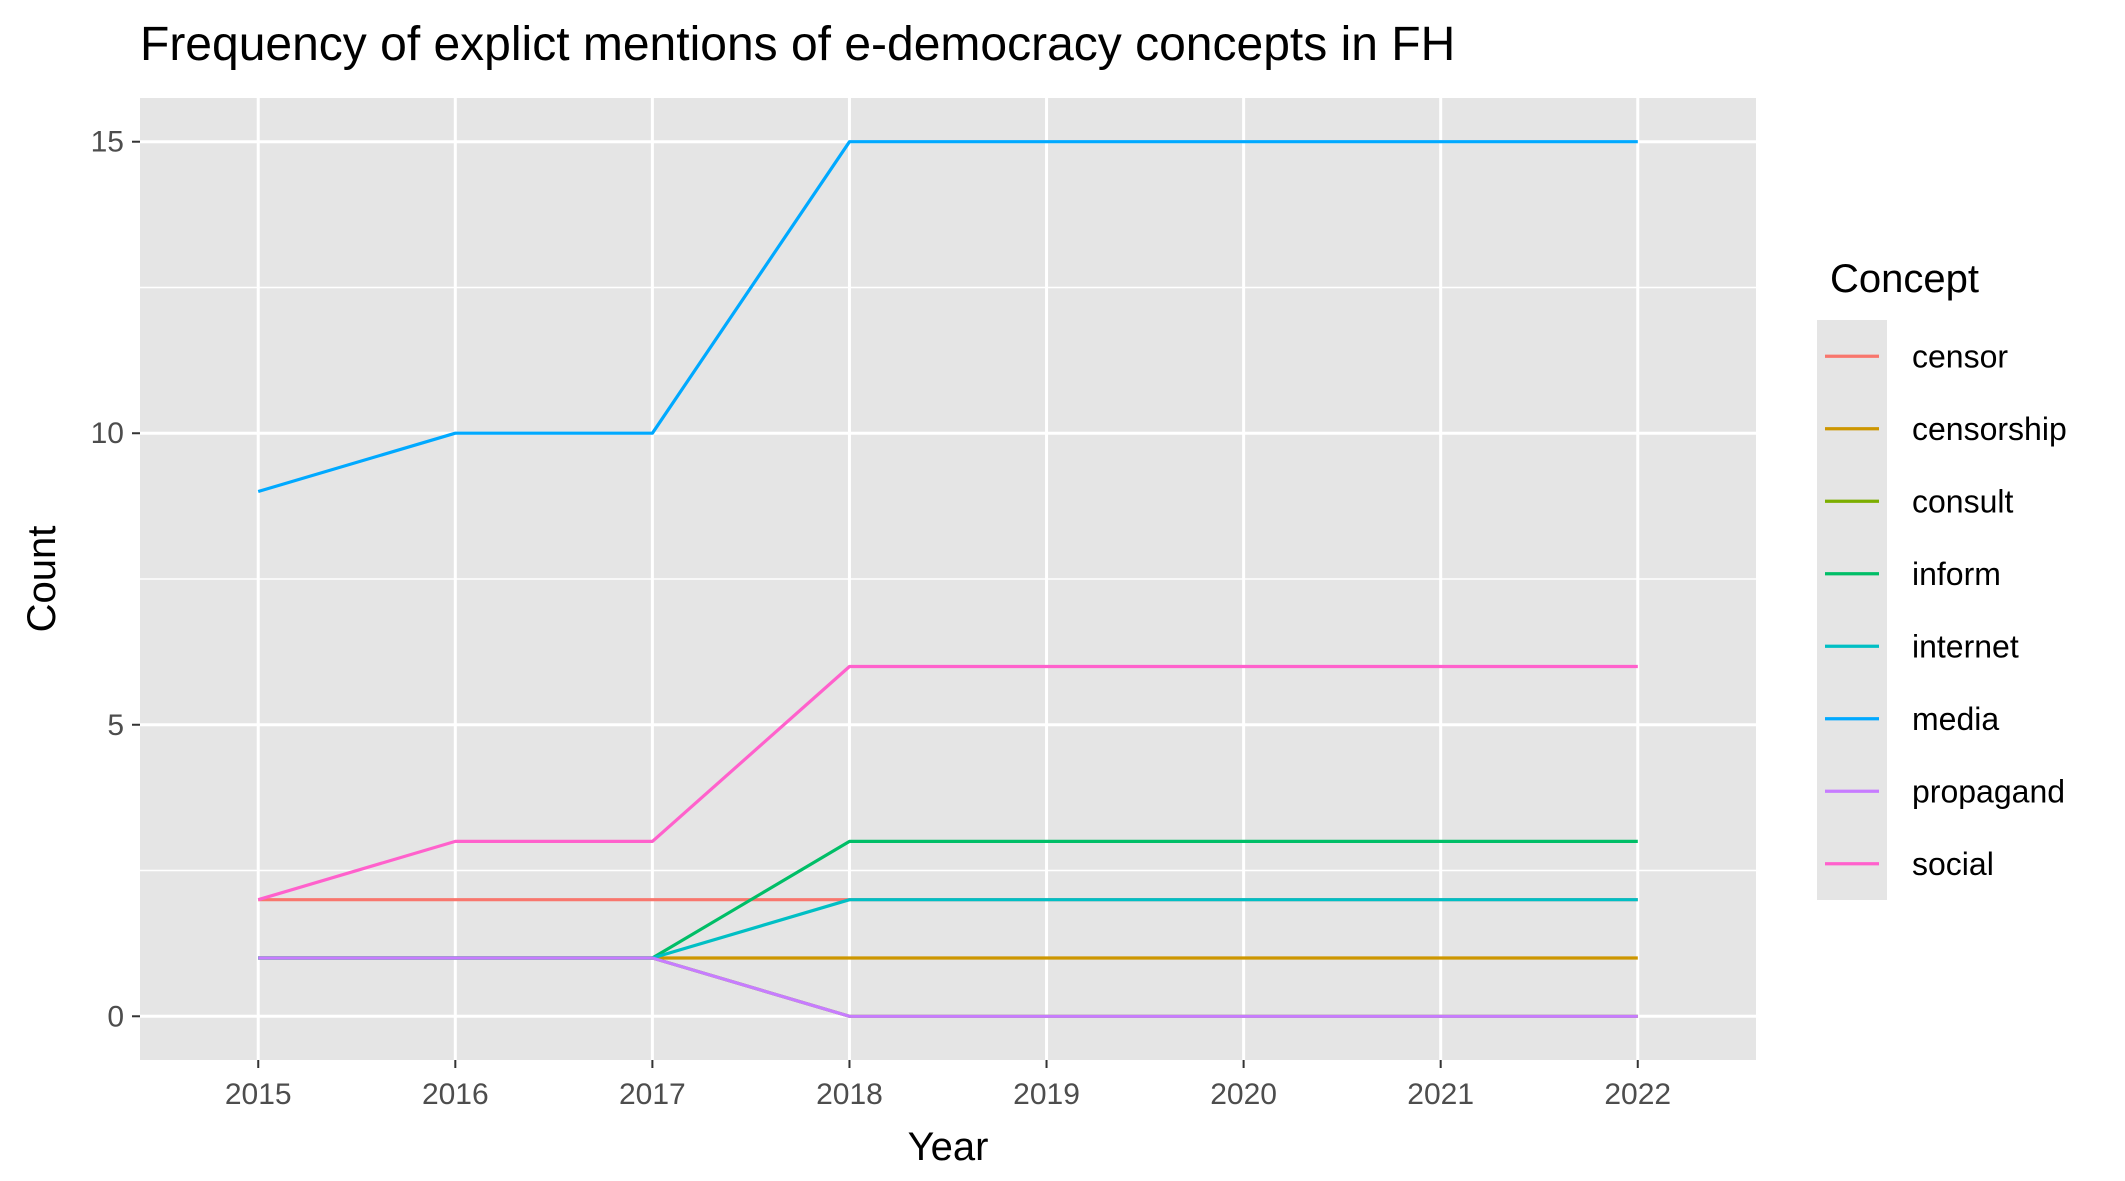 Image resolution: width=2125 pixels, height=1181 pixels. I want to click on x-axis: 2015 2016 2017 2018 2019 2020 2021 2022, so click(948, 1085).